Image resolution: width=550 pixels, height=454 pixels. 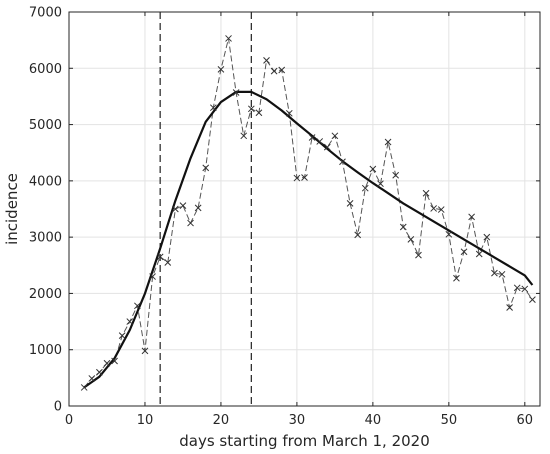 What do you see at coordinates (45, 294) in the screenshot?
I see `y-tick-label: 2000` at bounding box center [45, 294].